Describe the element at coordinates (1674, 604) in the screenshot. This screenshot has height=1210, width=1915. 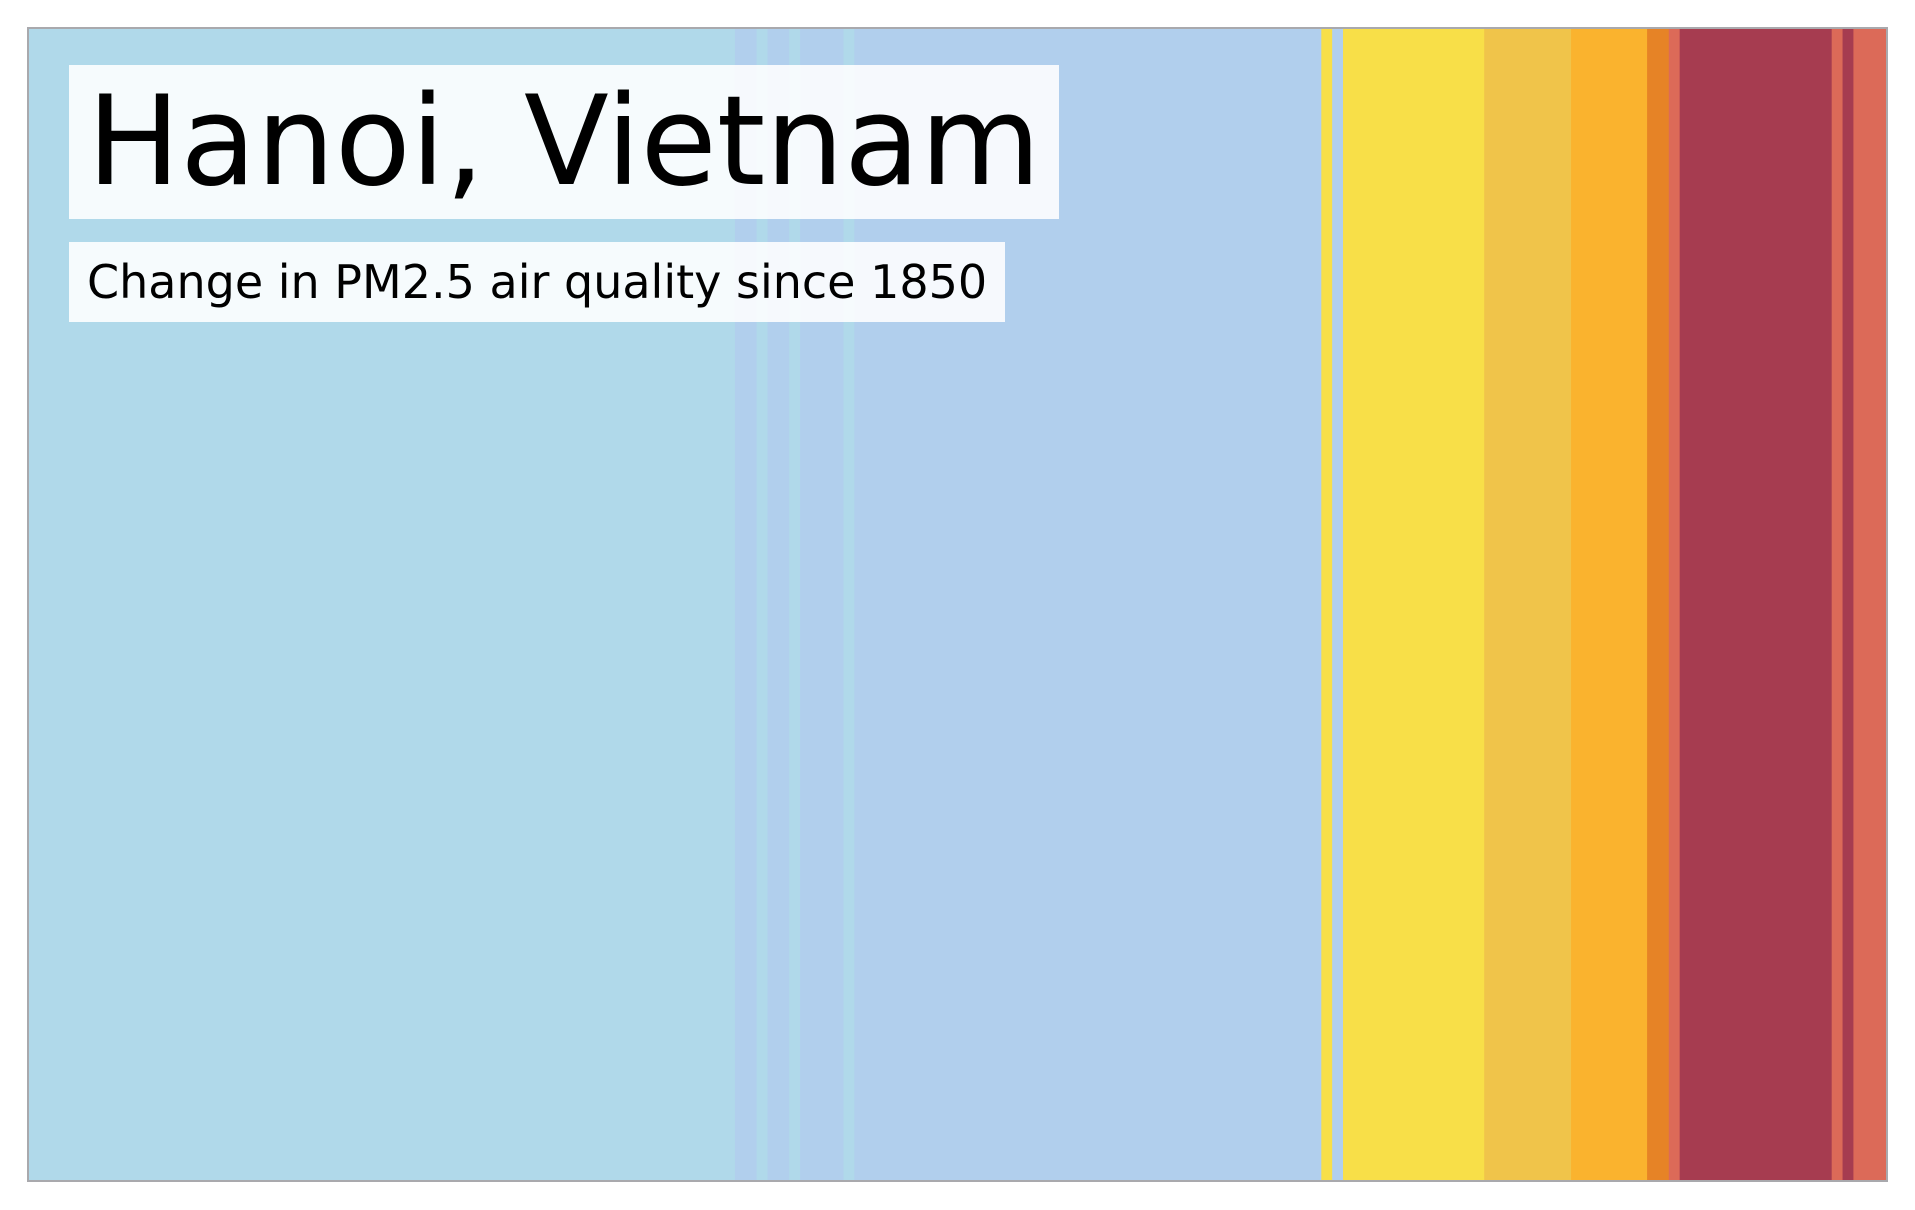
I see `stripe-2001-2002` at that location.